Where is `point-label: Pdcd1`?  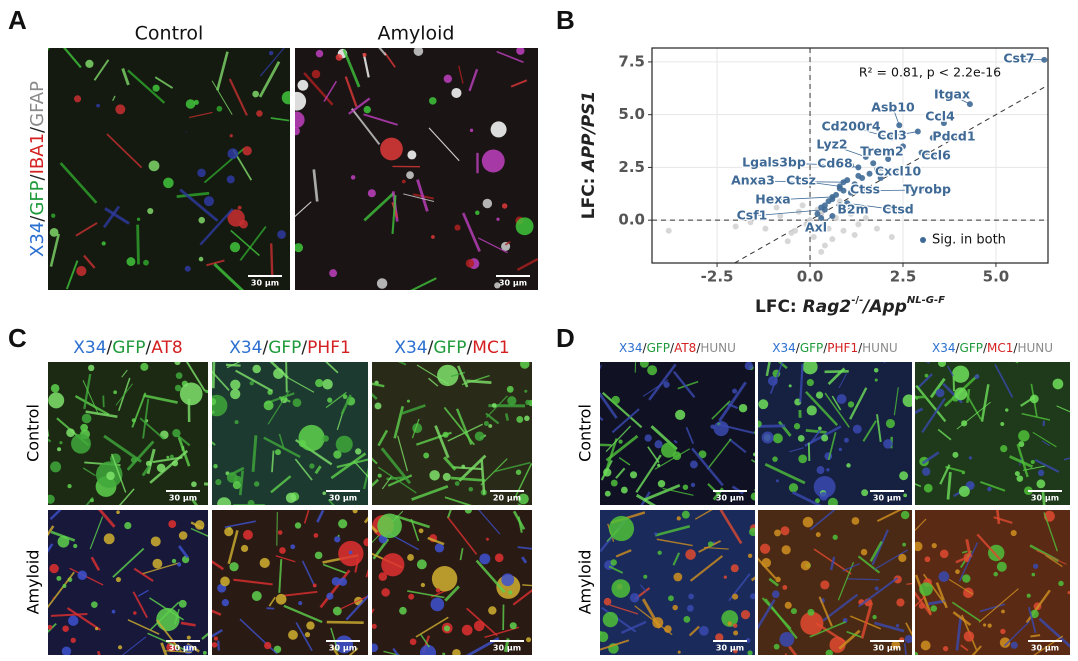 point-label: Pdcd1 is located at coordinates (953, 136).